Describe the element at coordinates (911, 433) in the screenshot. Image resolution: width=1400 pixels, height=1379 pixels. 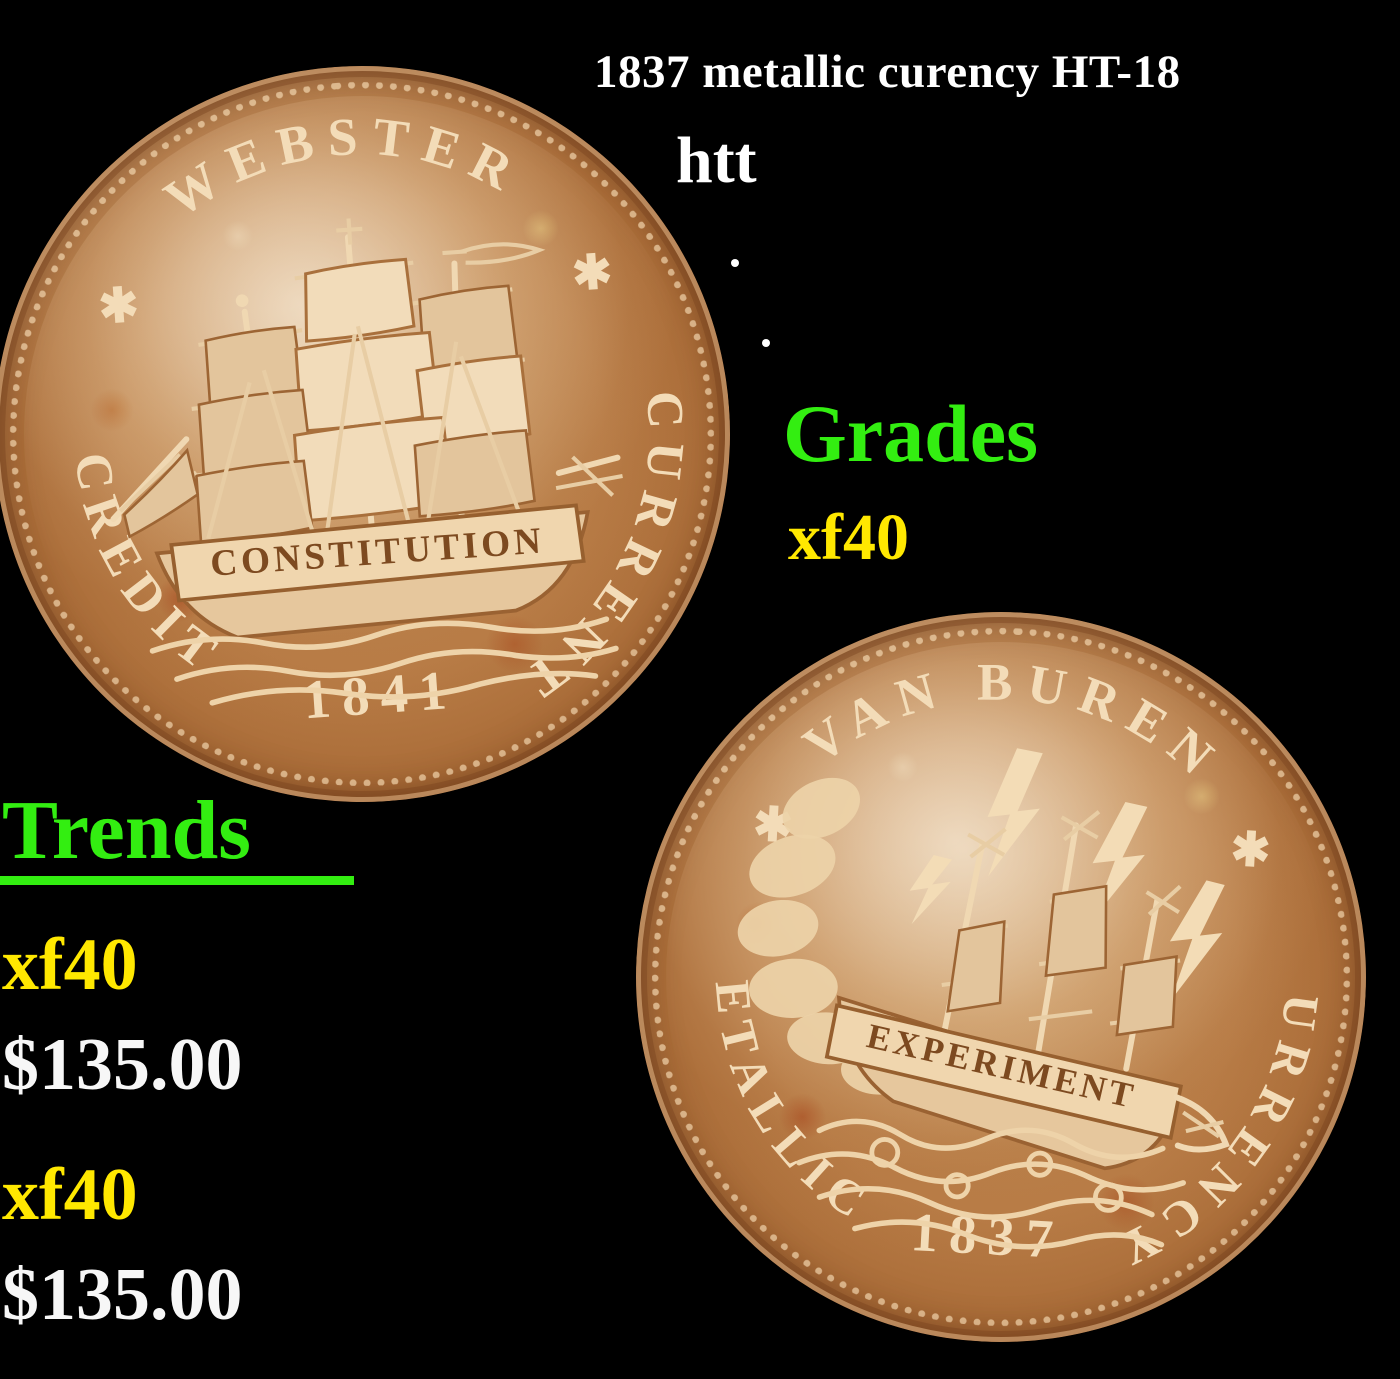
I see `grades-heading: Grades` at that location.